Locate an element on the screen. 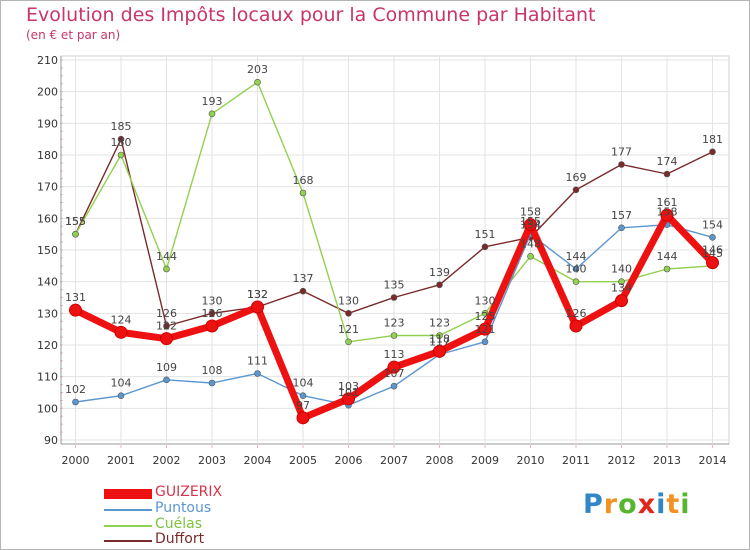 The width and height of the screenshot is (750, 550). data-label: 140 is located at coordinates (621, 269).